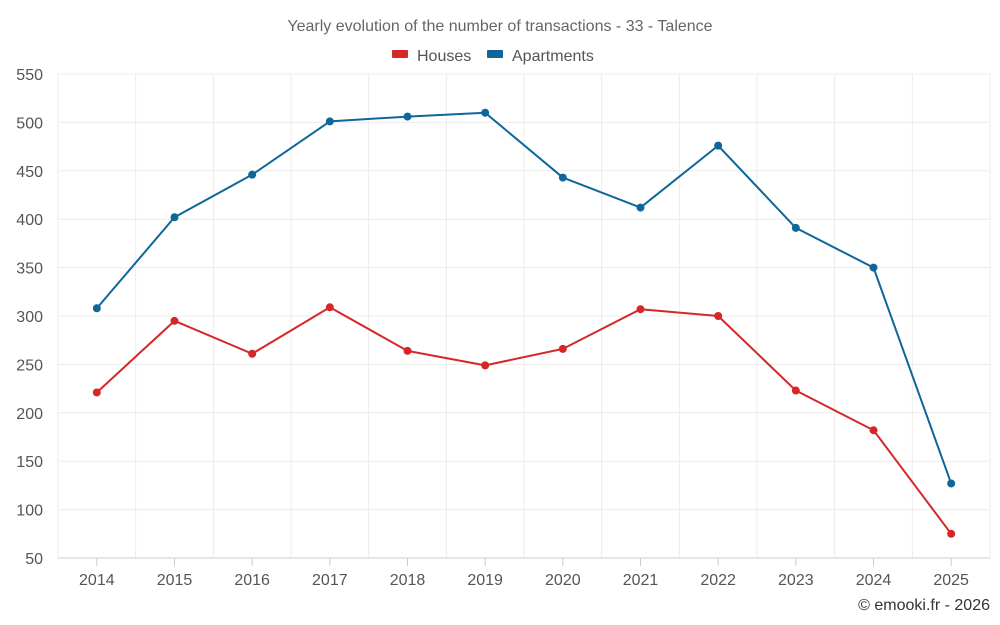 This screenshot has width=1000, height=625. What do you see at coordinates (29, 75) in the screenshot?
I see `y-tick-label: 550` at bounding box center [29, 75].